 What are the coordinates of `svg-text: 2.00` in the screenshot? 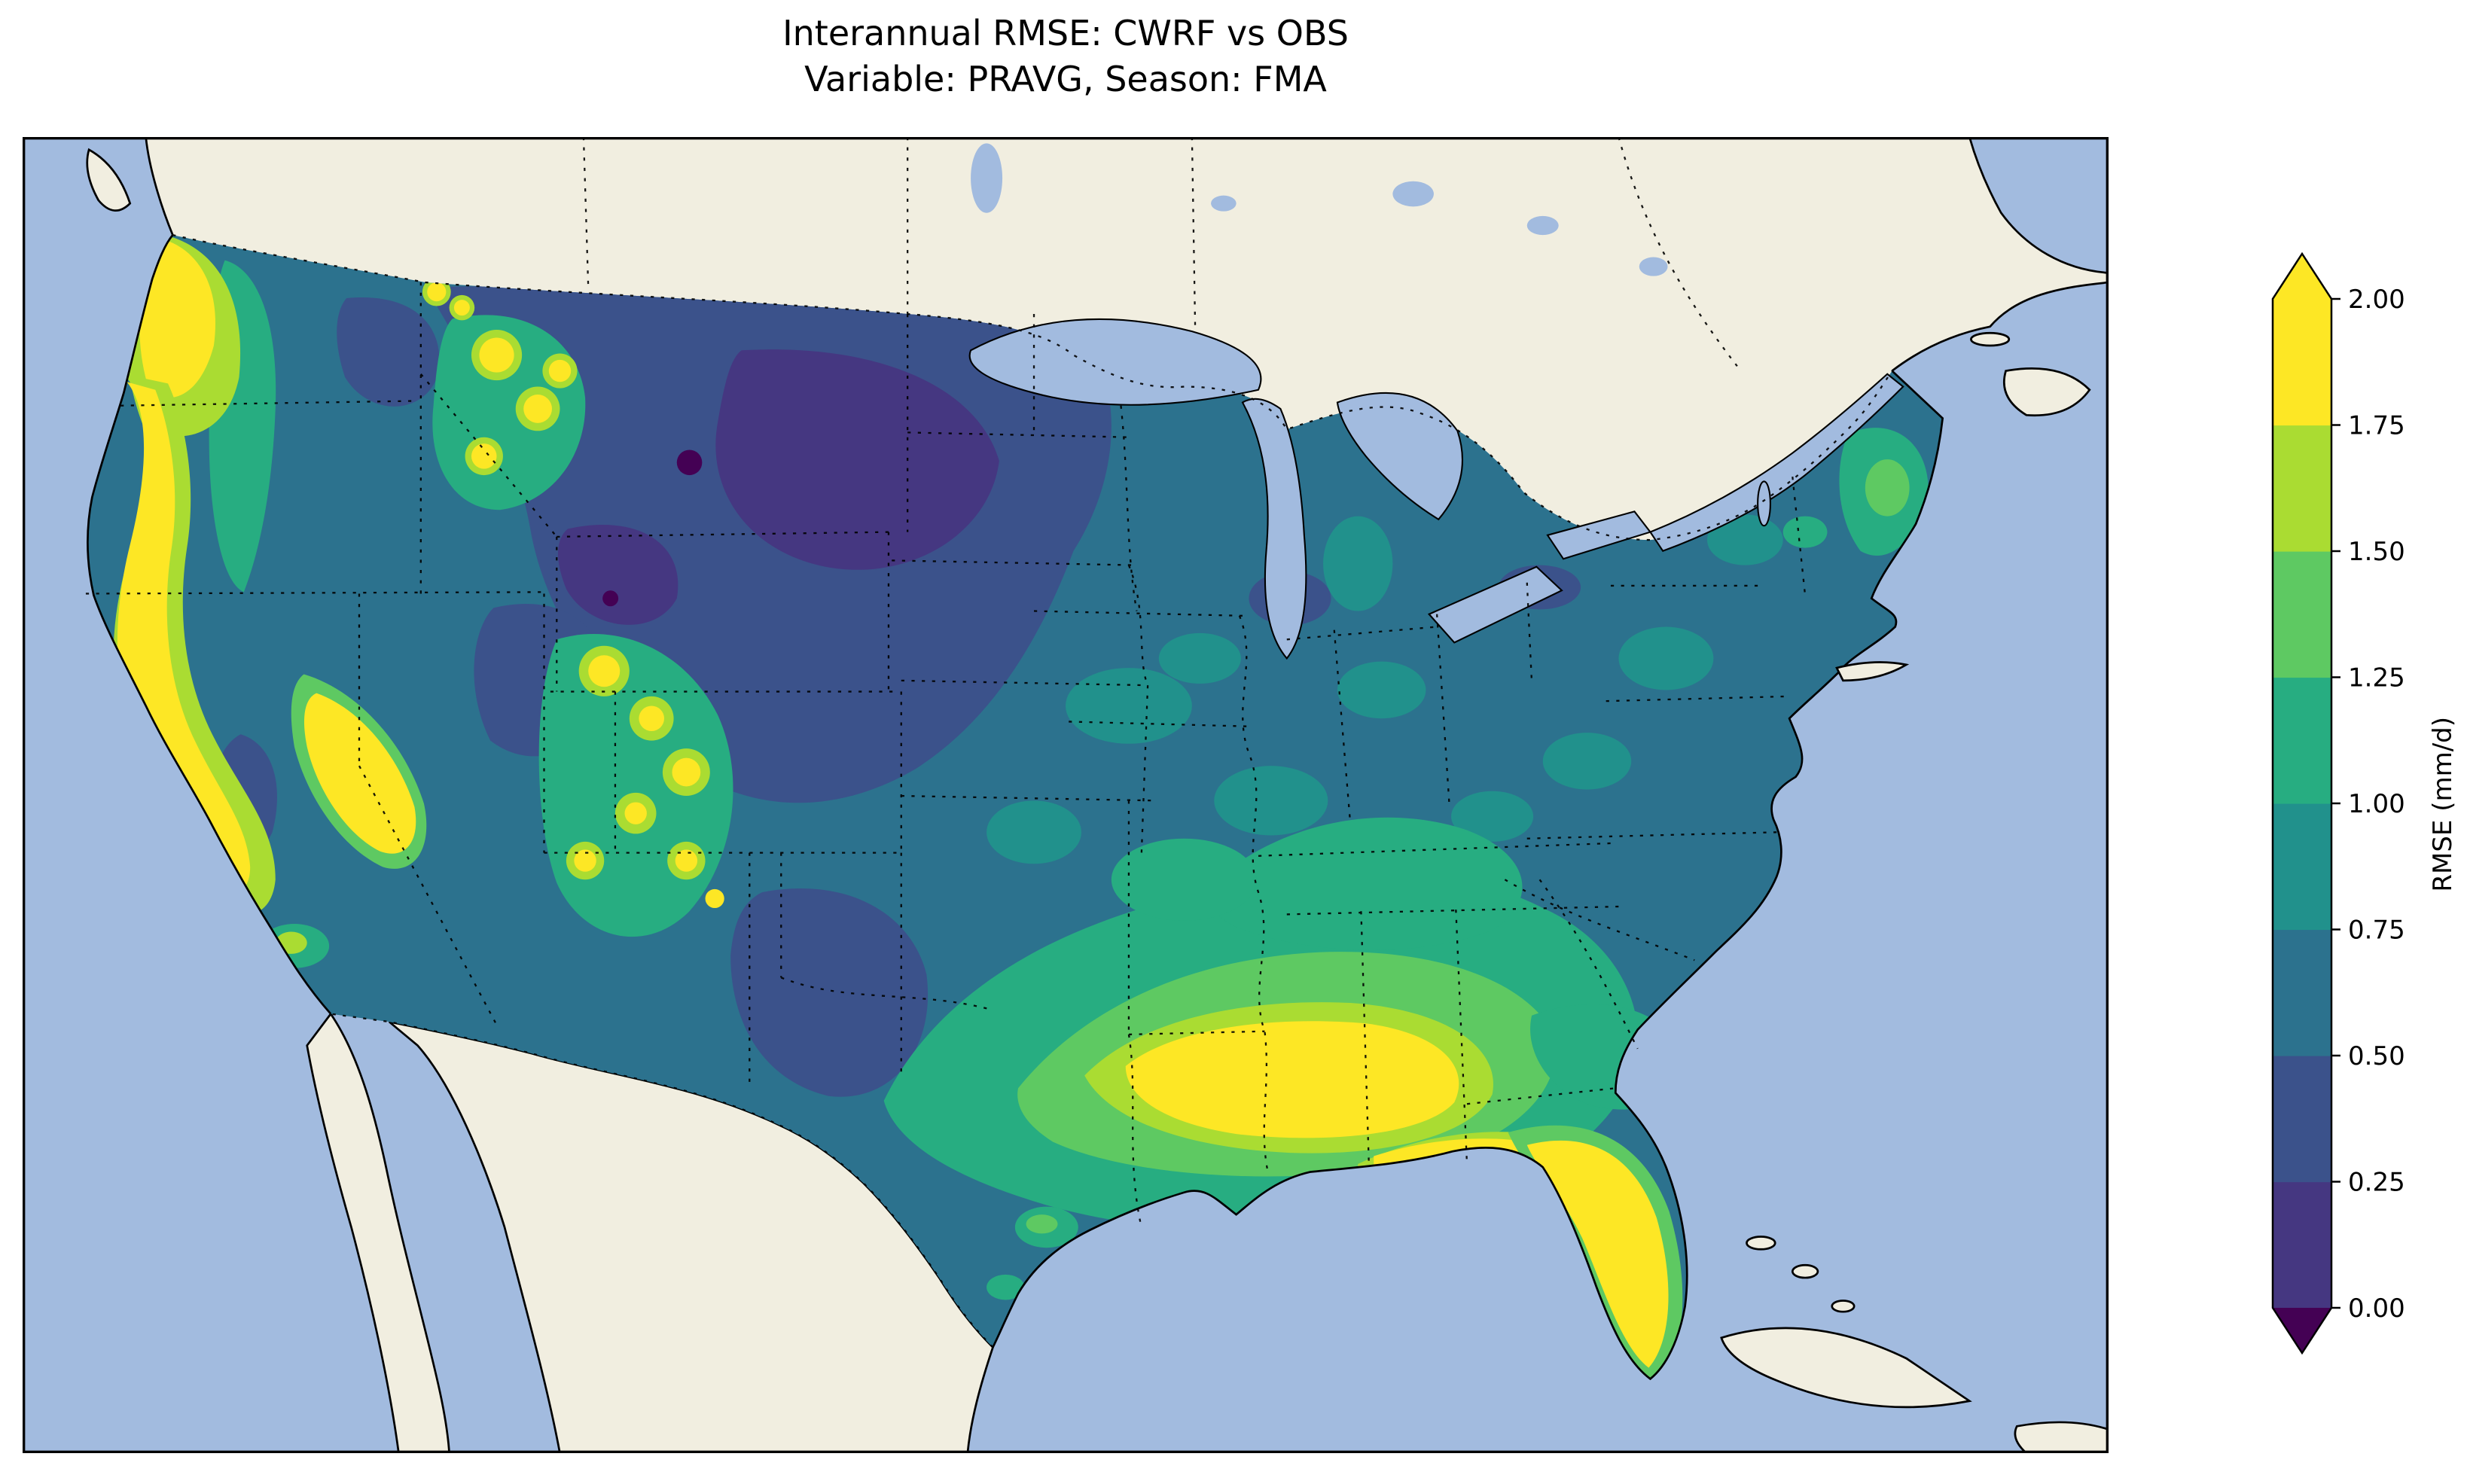 It's located at (2376, 300).